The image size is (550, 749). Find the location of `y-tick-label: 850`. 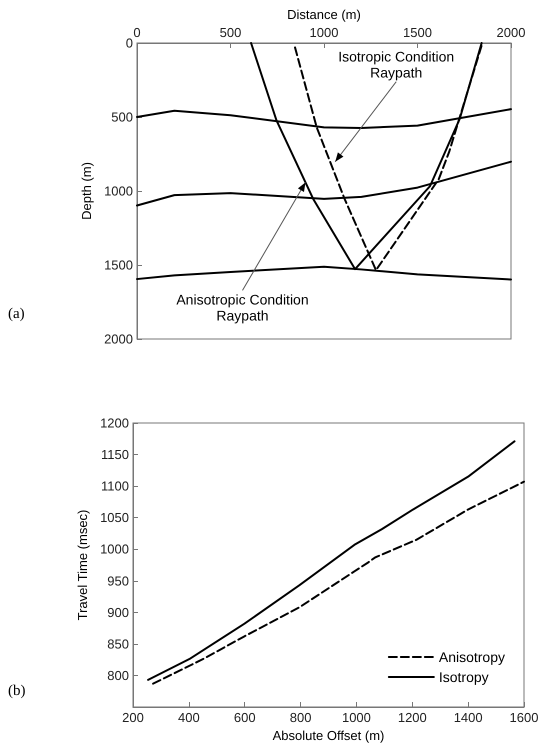

y-tick-label: 850 is located at coordinates (118, 644).